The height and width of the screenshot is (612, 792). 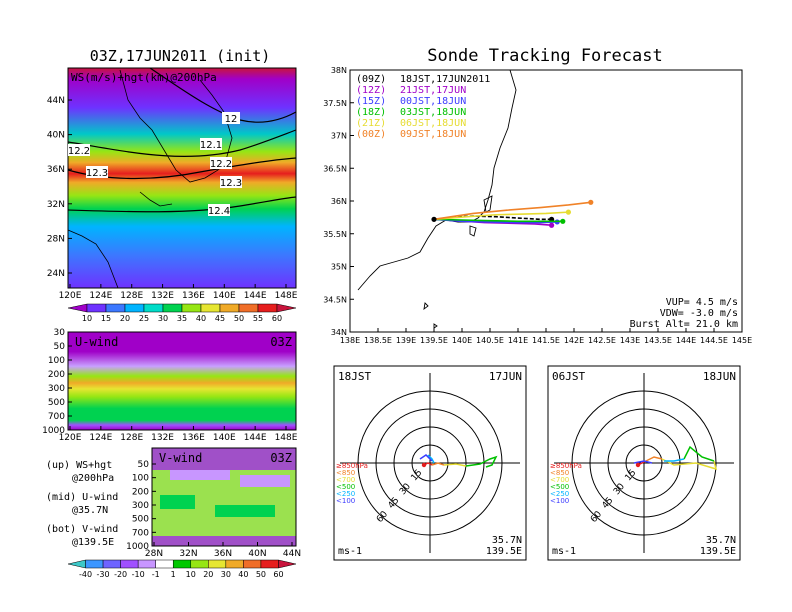 What do you see at coordinates (140, 479) in the screenshot?
I see `y-tick-label: 100` at bounding box center [140, 479].